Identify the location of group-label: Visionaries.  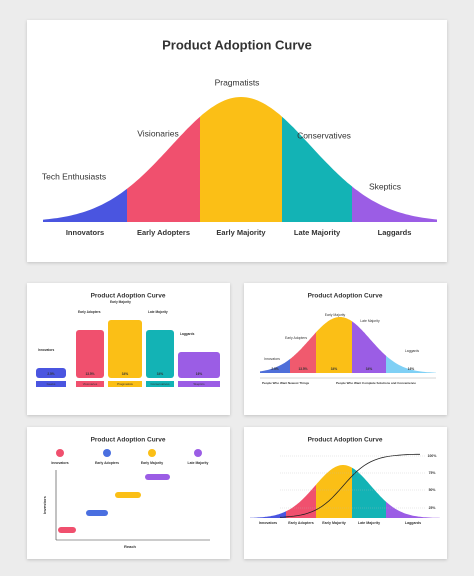
(90, 384).